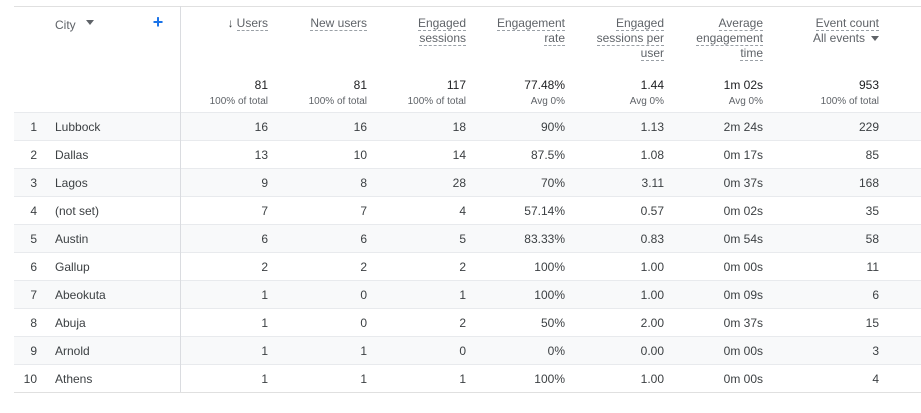 The height and width of the screenshot is (413, 921). What do you see at coordinates (360, 127) in the screenshot?
I see `new-users-cell: 16` at bounding box center [360, 127].